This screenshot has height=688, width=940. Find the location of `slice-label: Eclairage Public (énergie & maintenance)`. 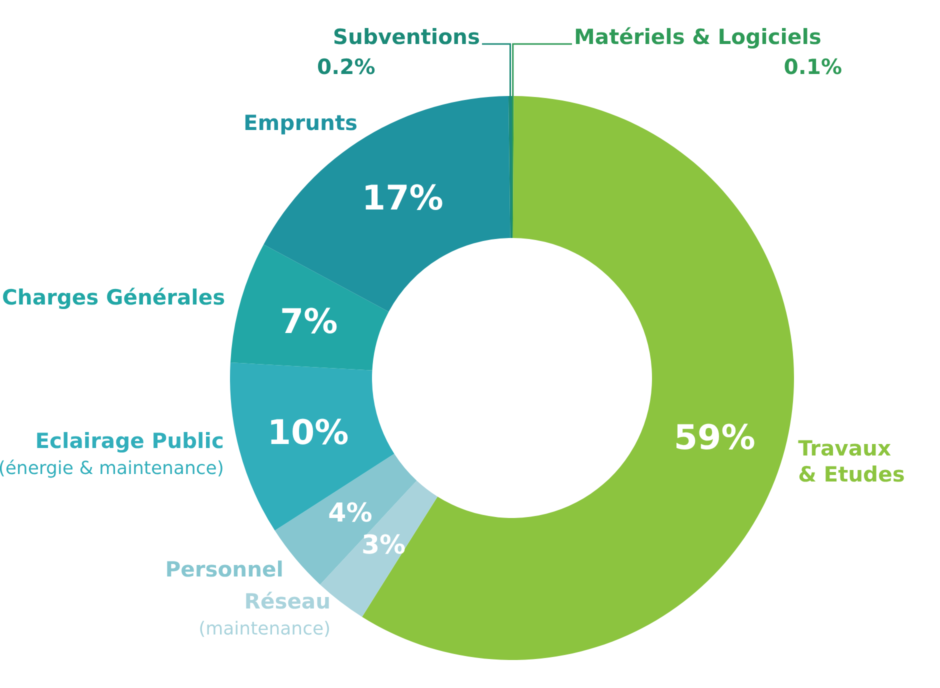

slice-label: Eclairage Public (énergie & maintenance) is located at coordinates (112, 454).